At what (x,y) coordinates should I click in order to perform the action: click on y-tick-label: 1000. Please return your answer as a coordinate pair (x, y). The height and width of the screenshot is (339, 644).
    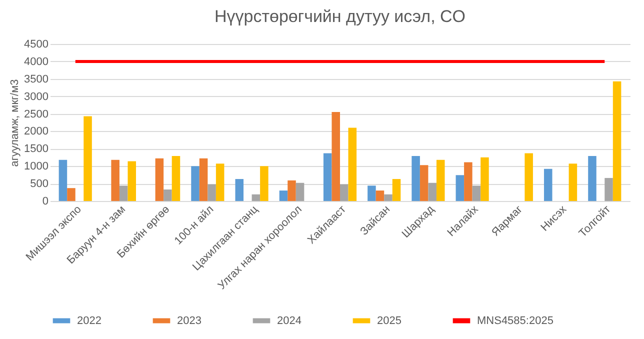
    Looking at the image, I should click on (36, 166).